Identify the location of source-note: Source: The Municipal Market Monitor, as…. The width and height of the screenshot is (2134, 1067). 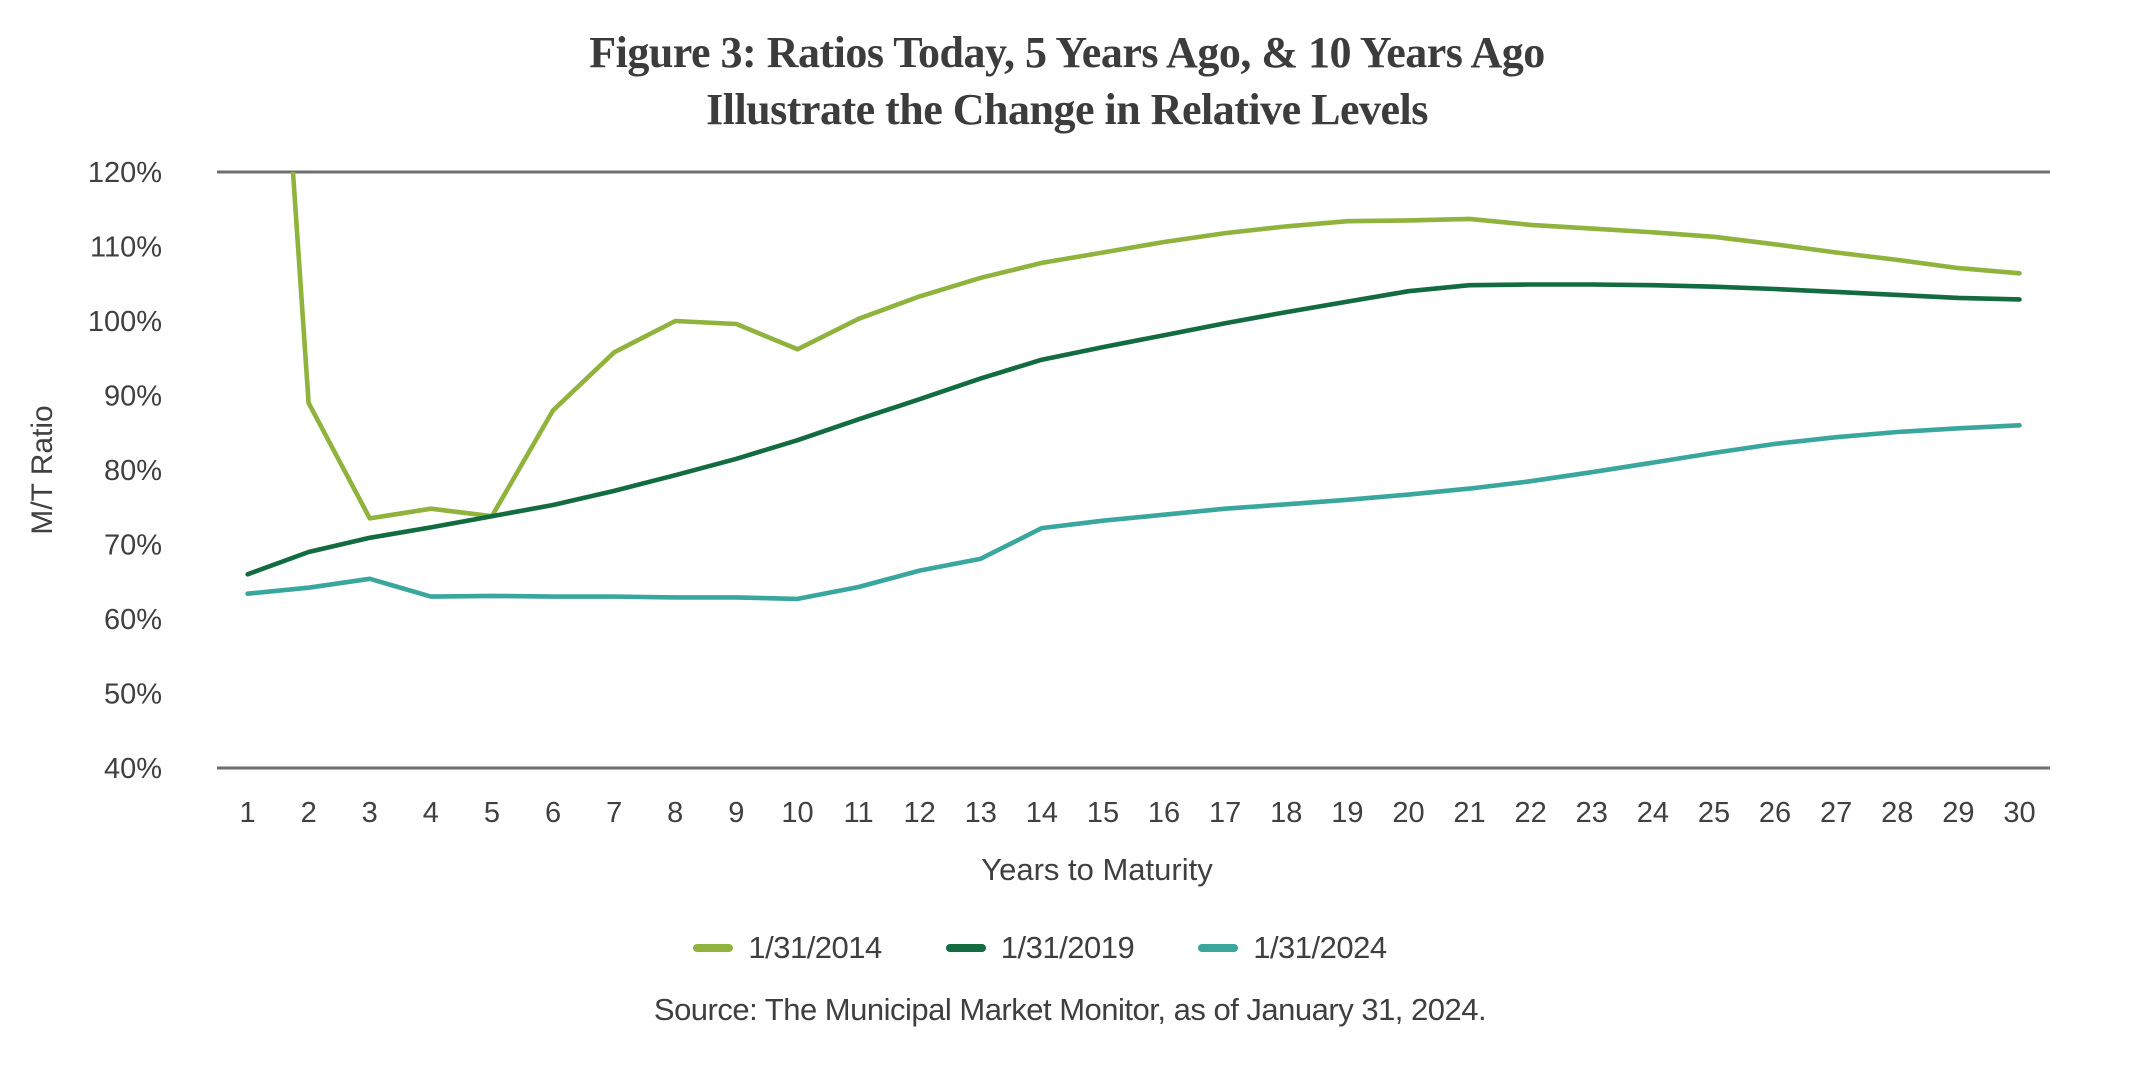
(1070, 1009).